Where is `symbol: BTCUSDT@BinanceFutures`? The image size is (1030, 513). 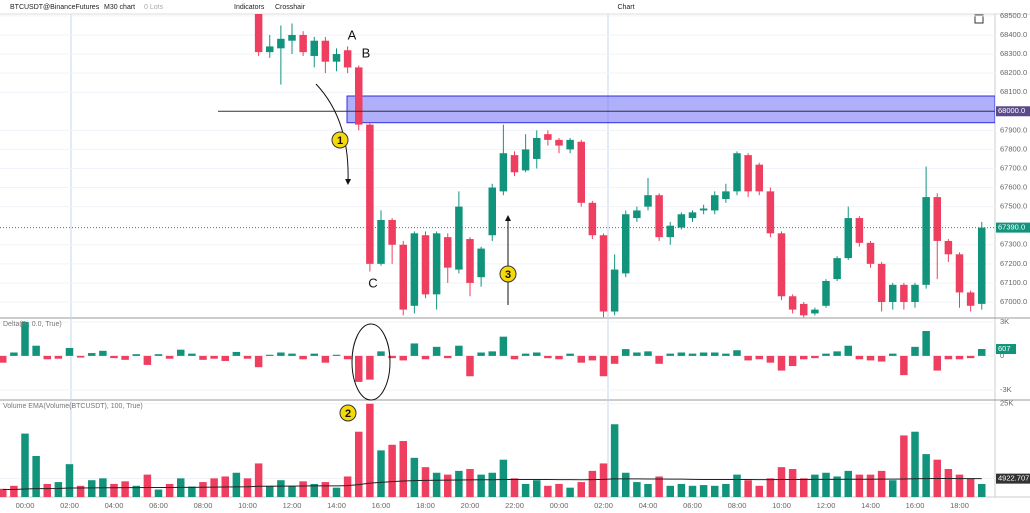 symbol: BTCUSDT@BinanceFutures is located at coordinates (55, 7).